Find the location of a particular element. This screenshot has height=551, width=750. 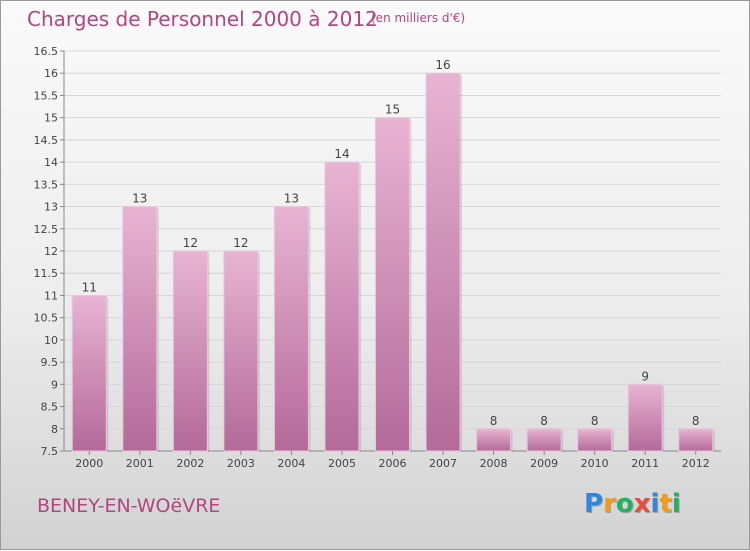

logo-letter: P is located at coordinates (594, 504).